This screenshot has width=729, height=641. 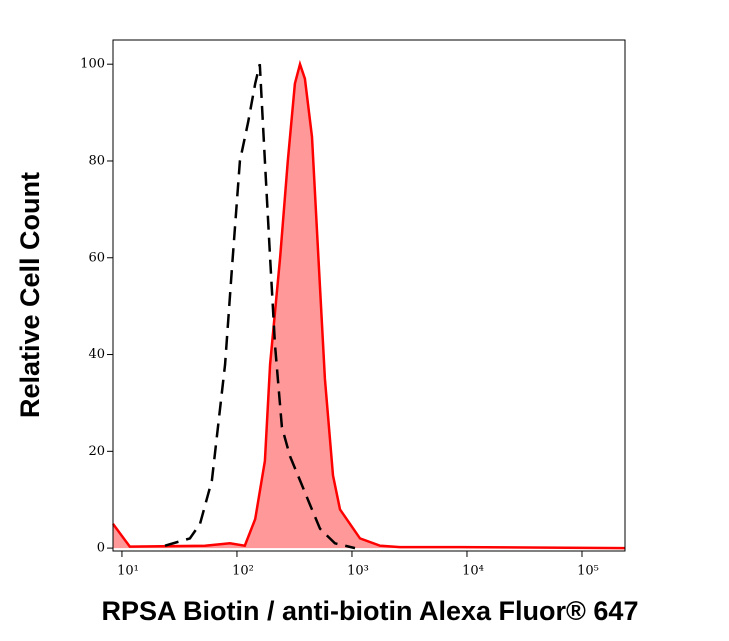 What do you see at coordinates (128, 571) in the screenshot?
I see `x-tick-label: 10¹` at bounding box center [128, 571].